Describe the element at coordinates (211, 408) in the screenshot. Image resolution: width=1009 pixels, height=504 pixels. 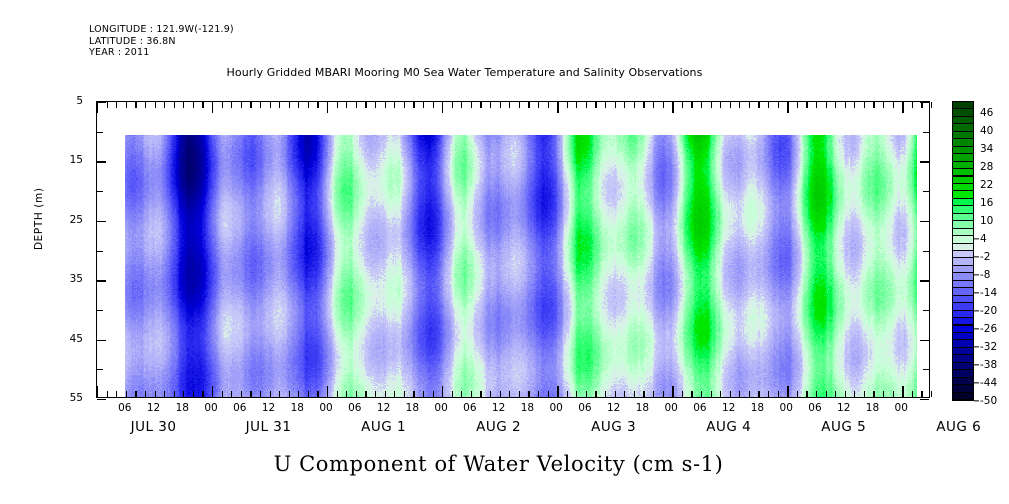
I see `x-axis-hour-label: 00` at that location.